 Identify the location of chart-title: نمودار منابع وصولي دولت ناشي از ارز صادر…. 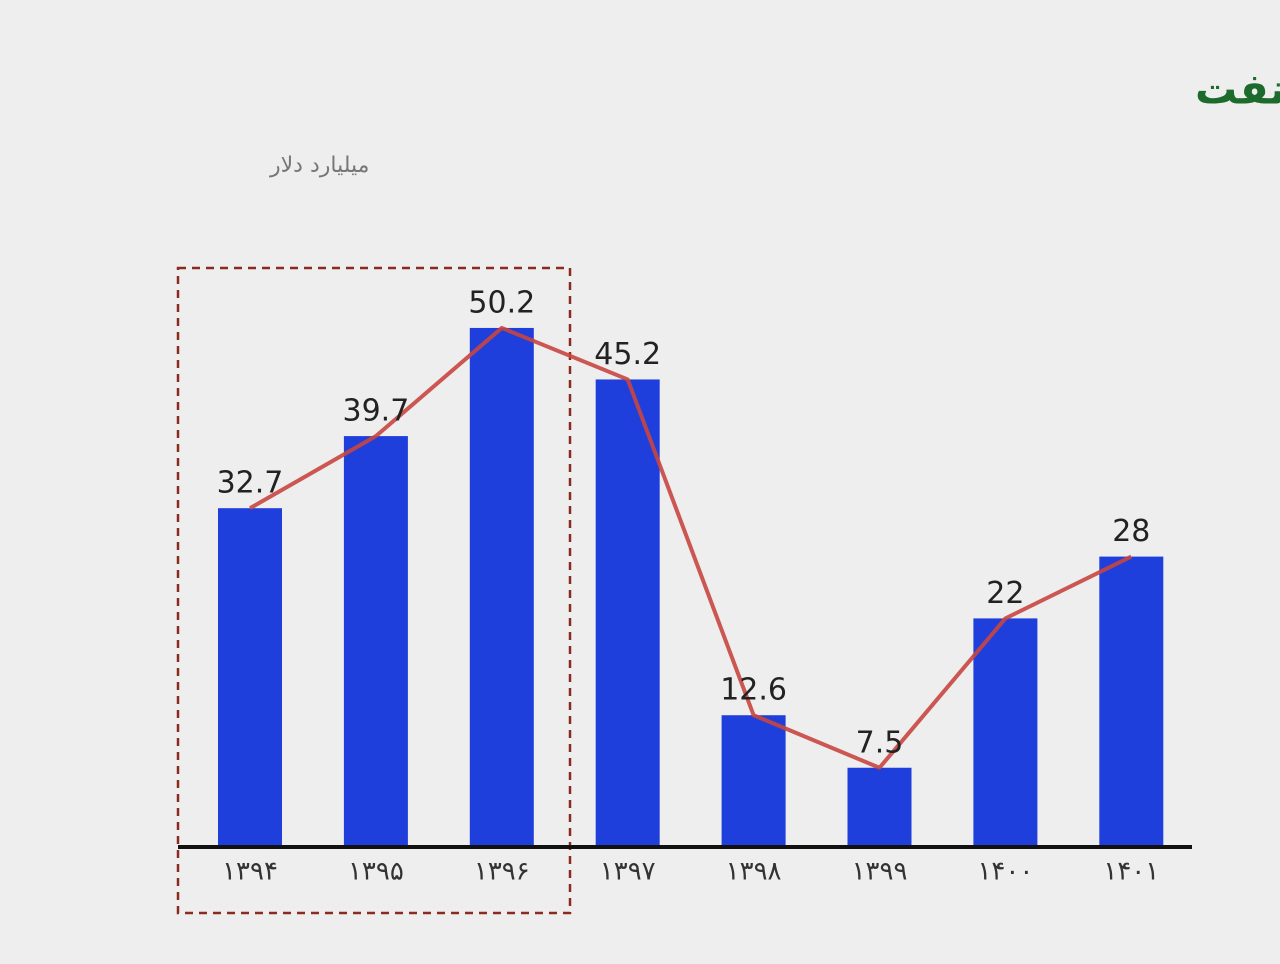
(1237, 90).